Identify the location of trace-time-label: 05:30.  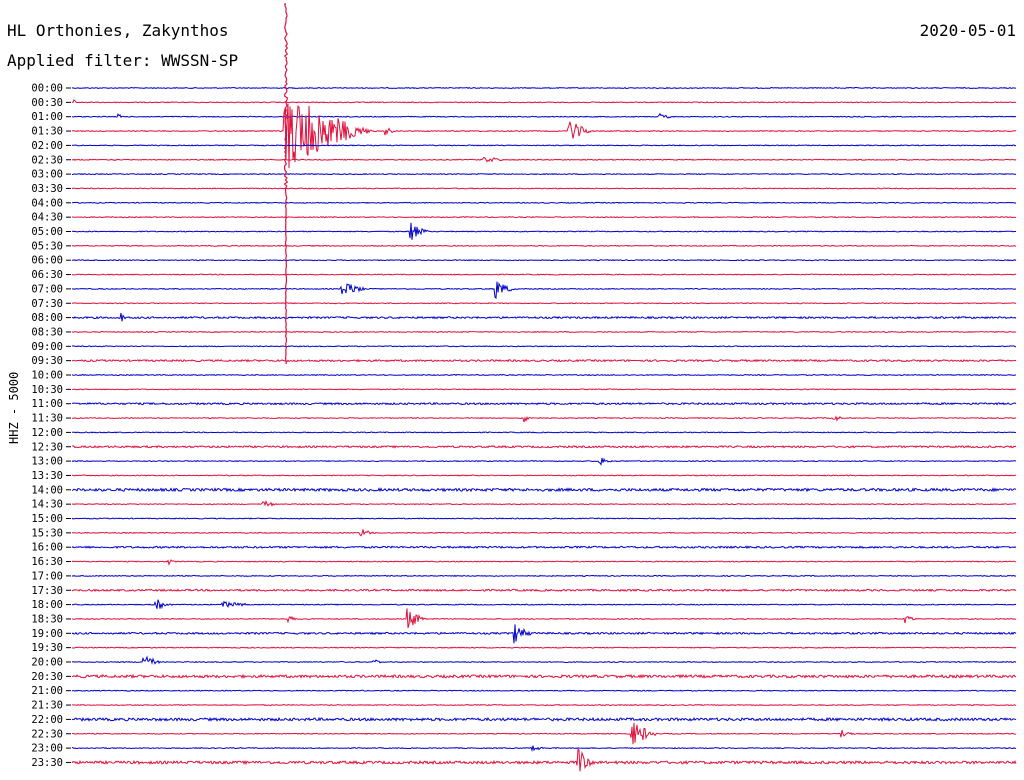
(47, 246).